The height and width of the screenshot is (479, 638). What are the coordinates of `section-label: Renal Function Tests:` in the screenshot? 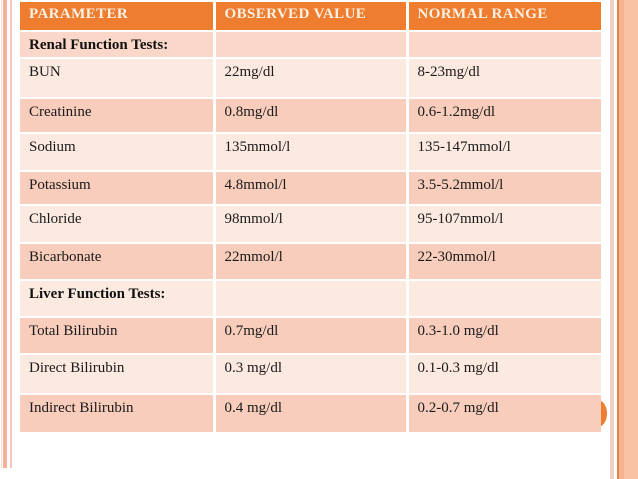 It's located at (118, 45).